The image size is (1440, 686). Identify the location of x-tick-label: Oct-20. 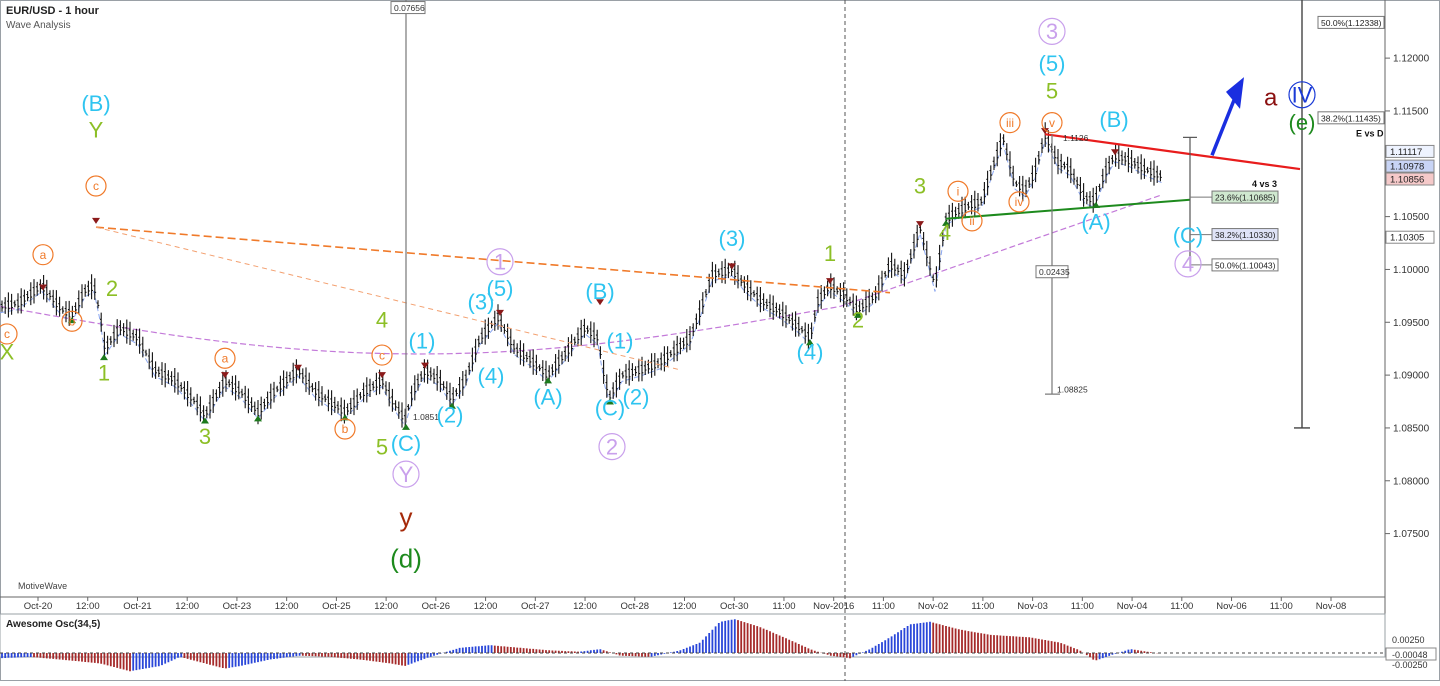
(38, 606).